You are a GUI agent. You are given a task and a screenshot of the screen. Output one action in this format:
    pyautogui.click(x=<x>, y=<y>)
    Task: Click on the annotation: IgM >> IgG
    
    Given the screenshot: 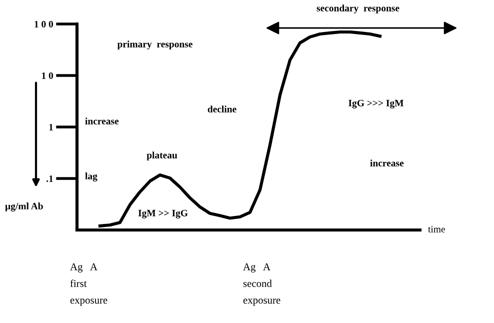 What is the action you would take?
    pyautogui.click(x=163, y=214)
    